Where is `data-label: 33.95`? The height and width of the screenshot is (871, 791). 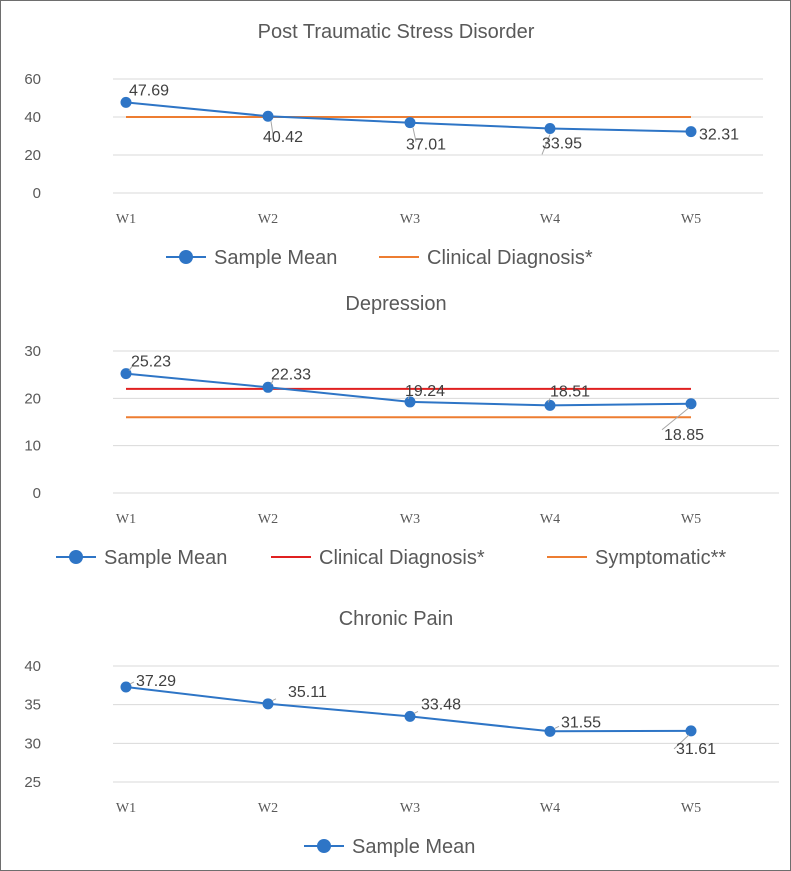
data-label: 33.95 is located at coordinates (562, 143).